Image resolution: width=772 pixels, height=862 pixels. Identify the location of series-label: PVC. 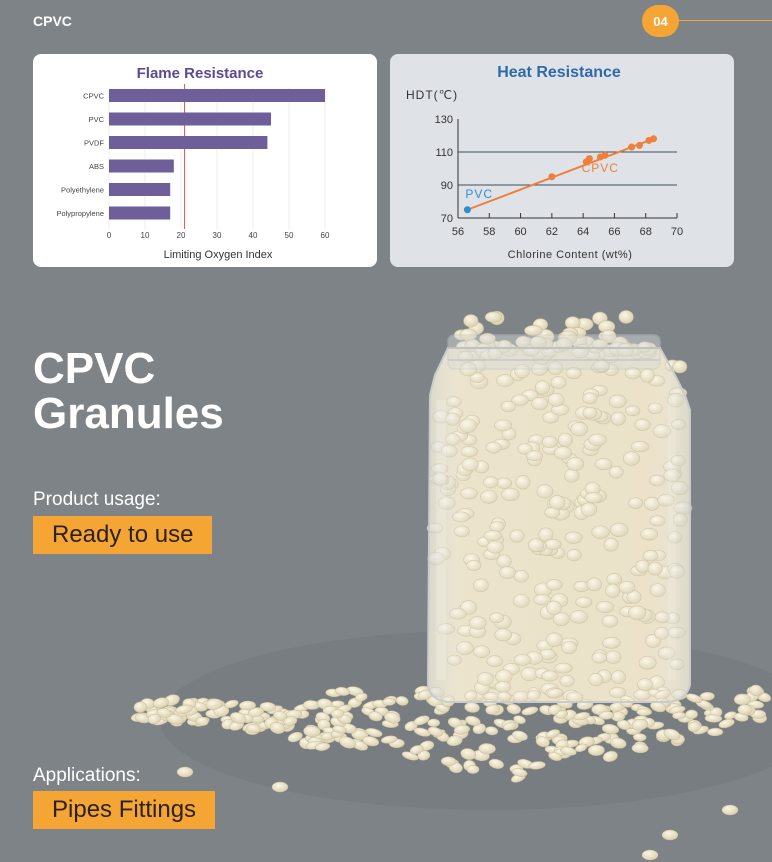
(479, 194).